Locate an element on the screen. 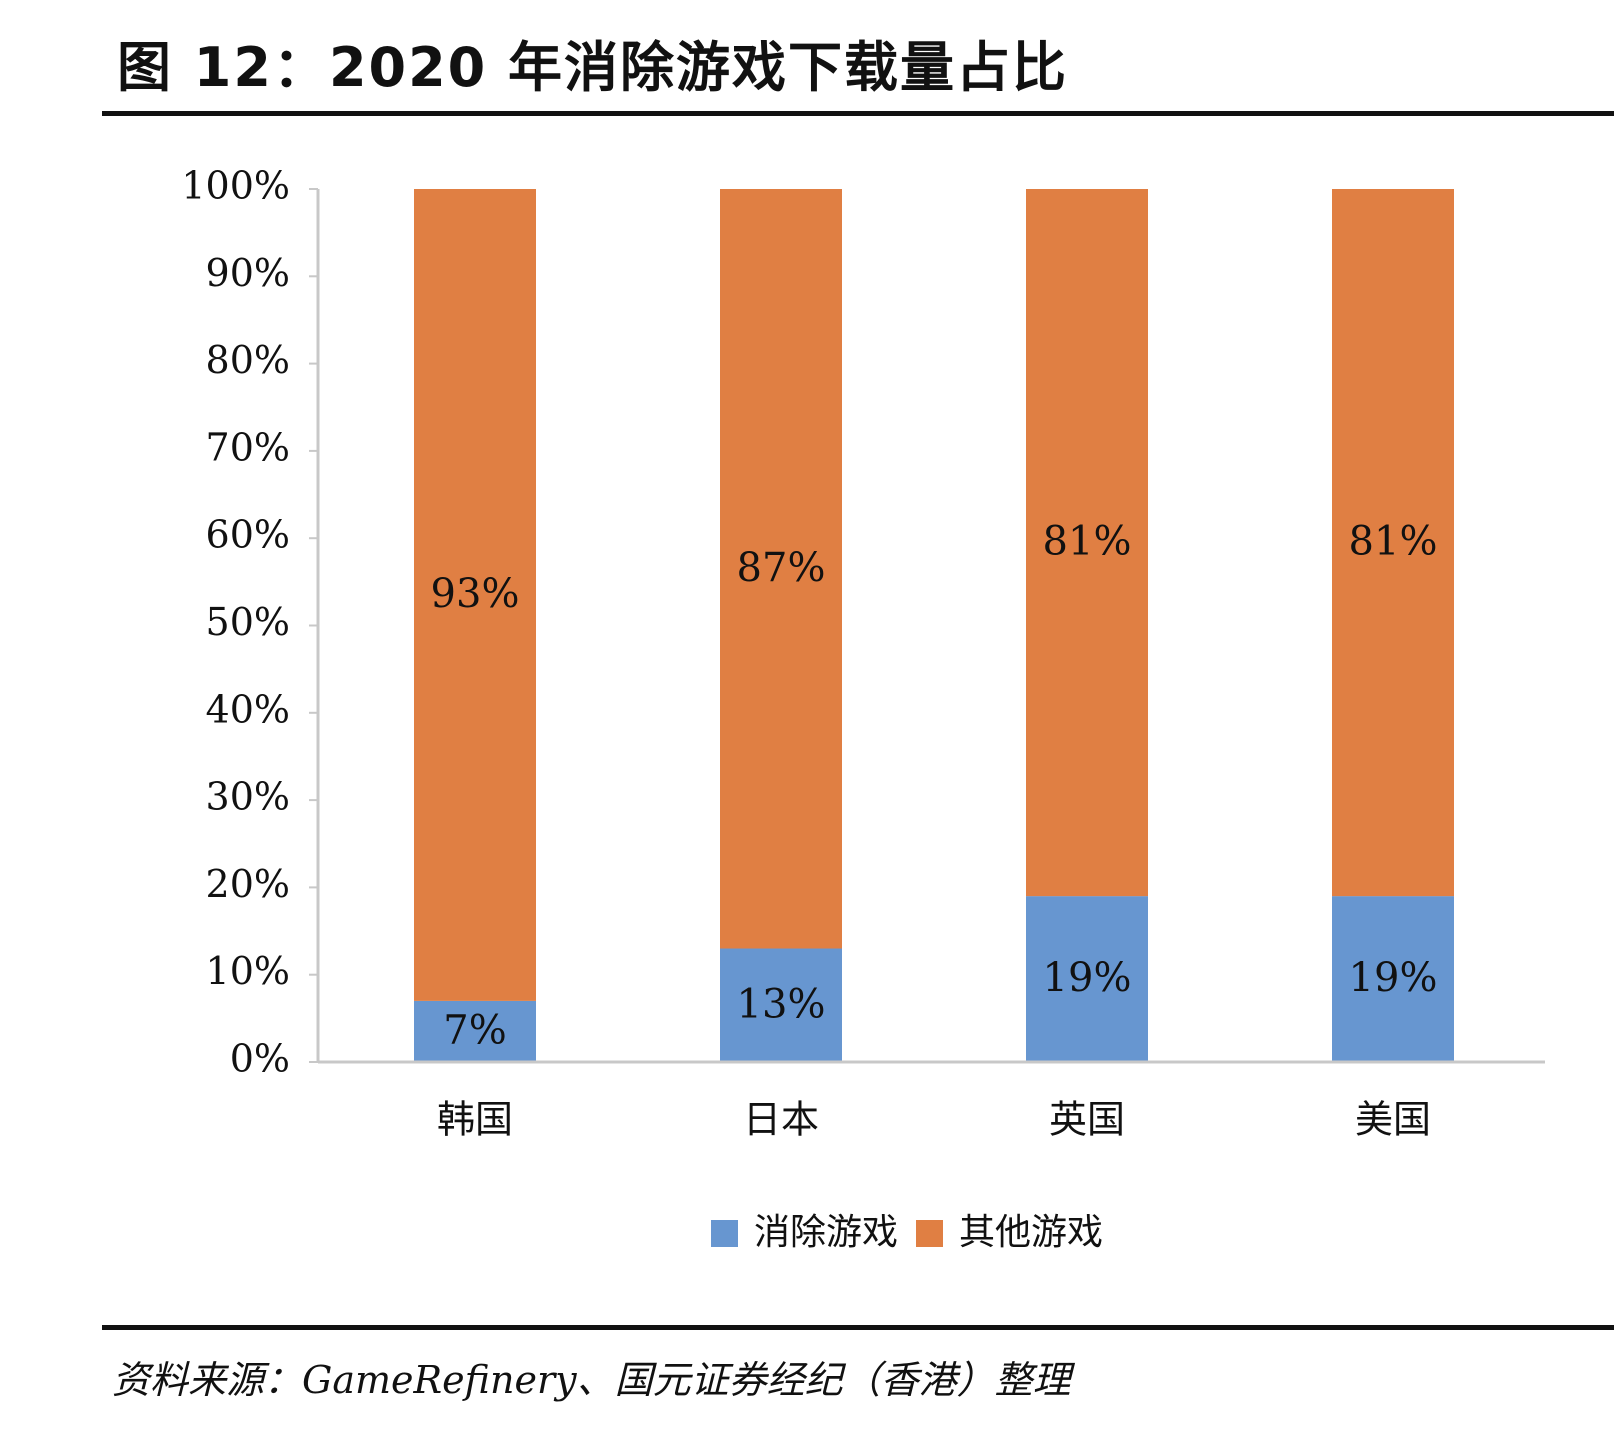  figure-title: 图 12：2020 年消除游戏下载量占比 is located at coordinates (593, 67).